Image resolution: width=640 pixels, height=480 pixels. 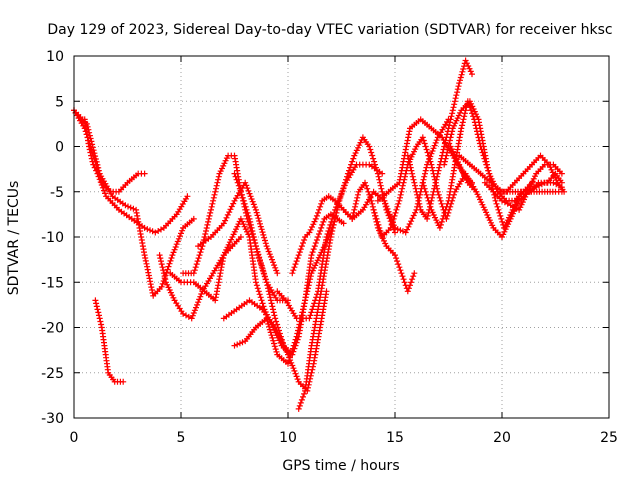 I want to click on y-tick-label: -20, so click(x=52, y=329).